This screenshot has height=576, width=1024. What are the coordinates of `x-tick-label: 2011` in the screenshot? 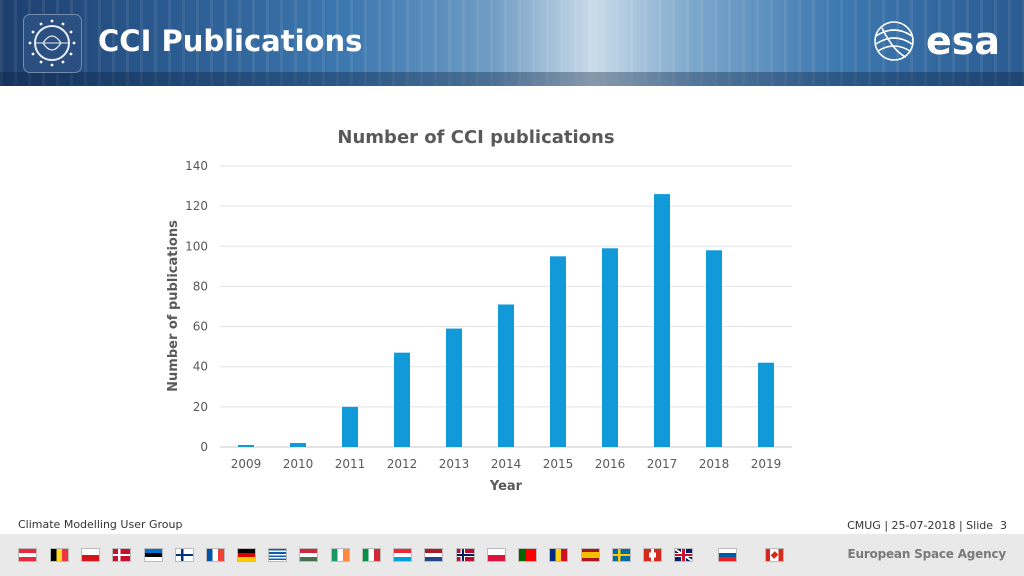 It's located at (350, 464).